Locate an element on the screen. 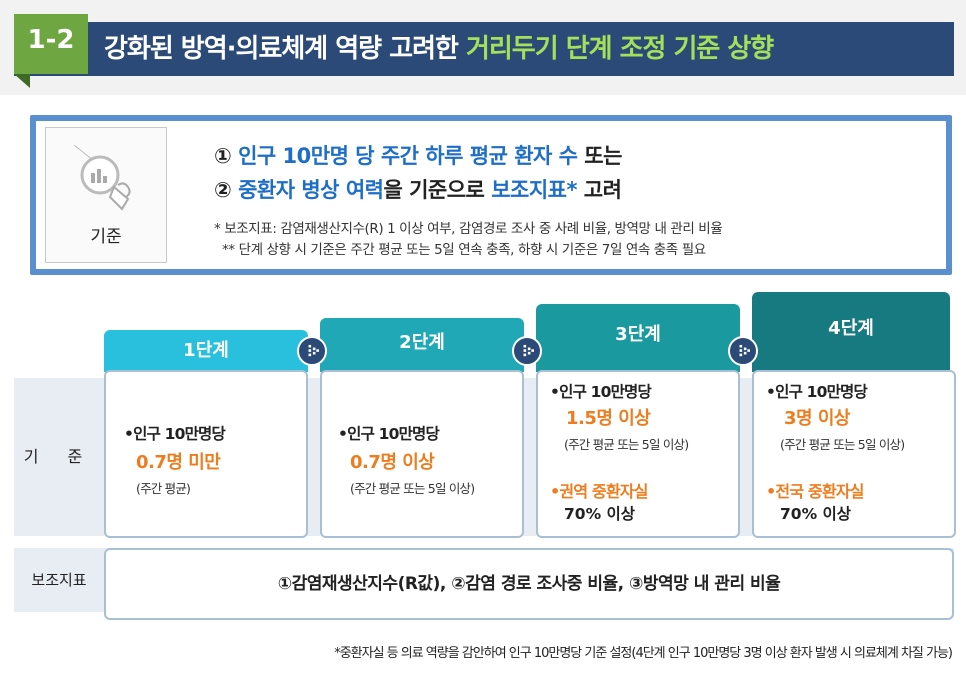 This screenshot has width=966, height=675. stage-3-header: 3단계 is located at coordinates (638, 338).